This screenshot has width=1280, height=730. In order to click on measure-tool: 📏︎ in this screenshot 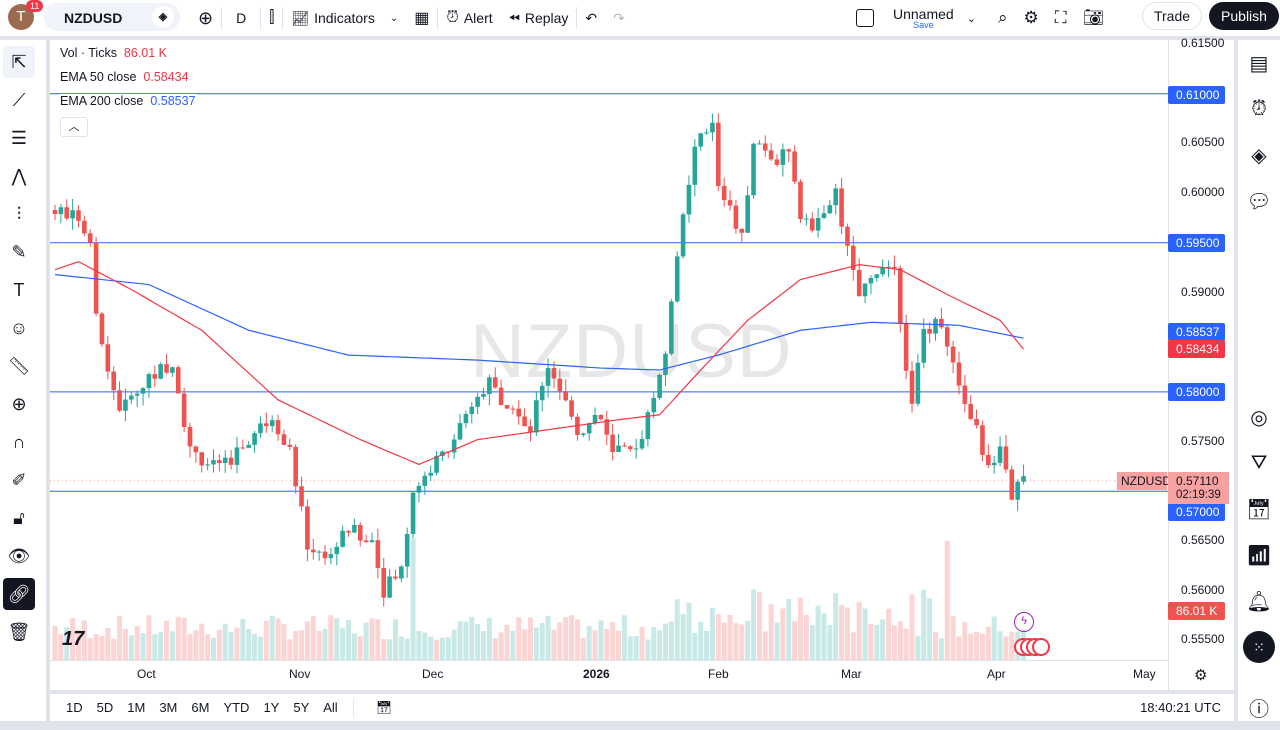, I will do `click(19, 366)`.